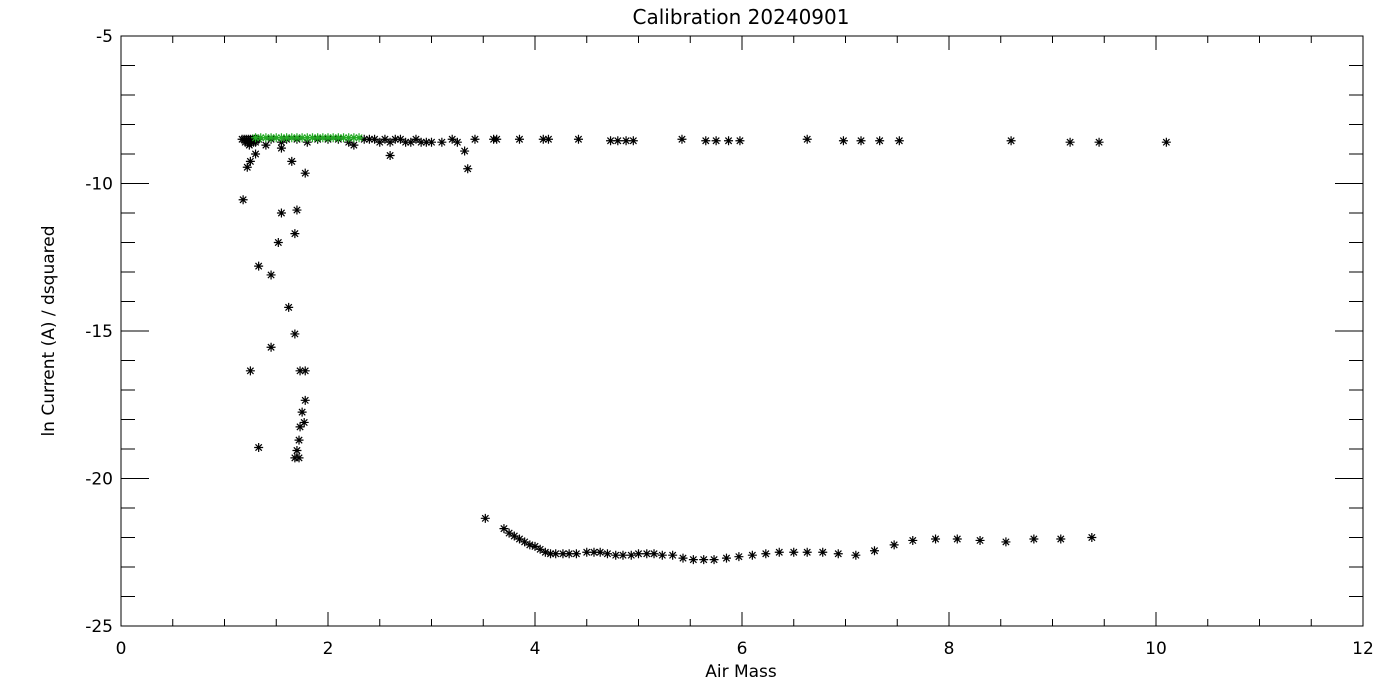 This screenshot has height=700, width=1400. I want to click on x-axis-title: Air Mass, so click(741, 672).